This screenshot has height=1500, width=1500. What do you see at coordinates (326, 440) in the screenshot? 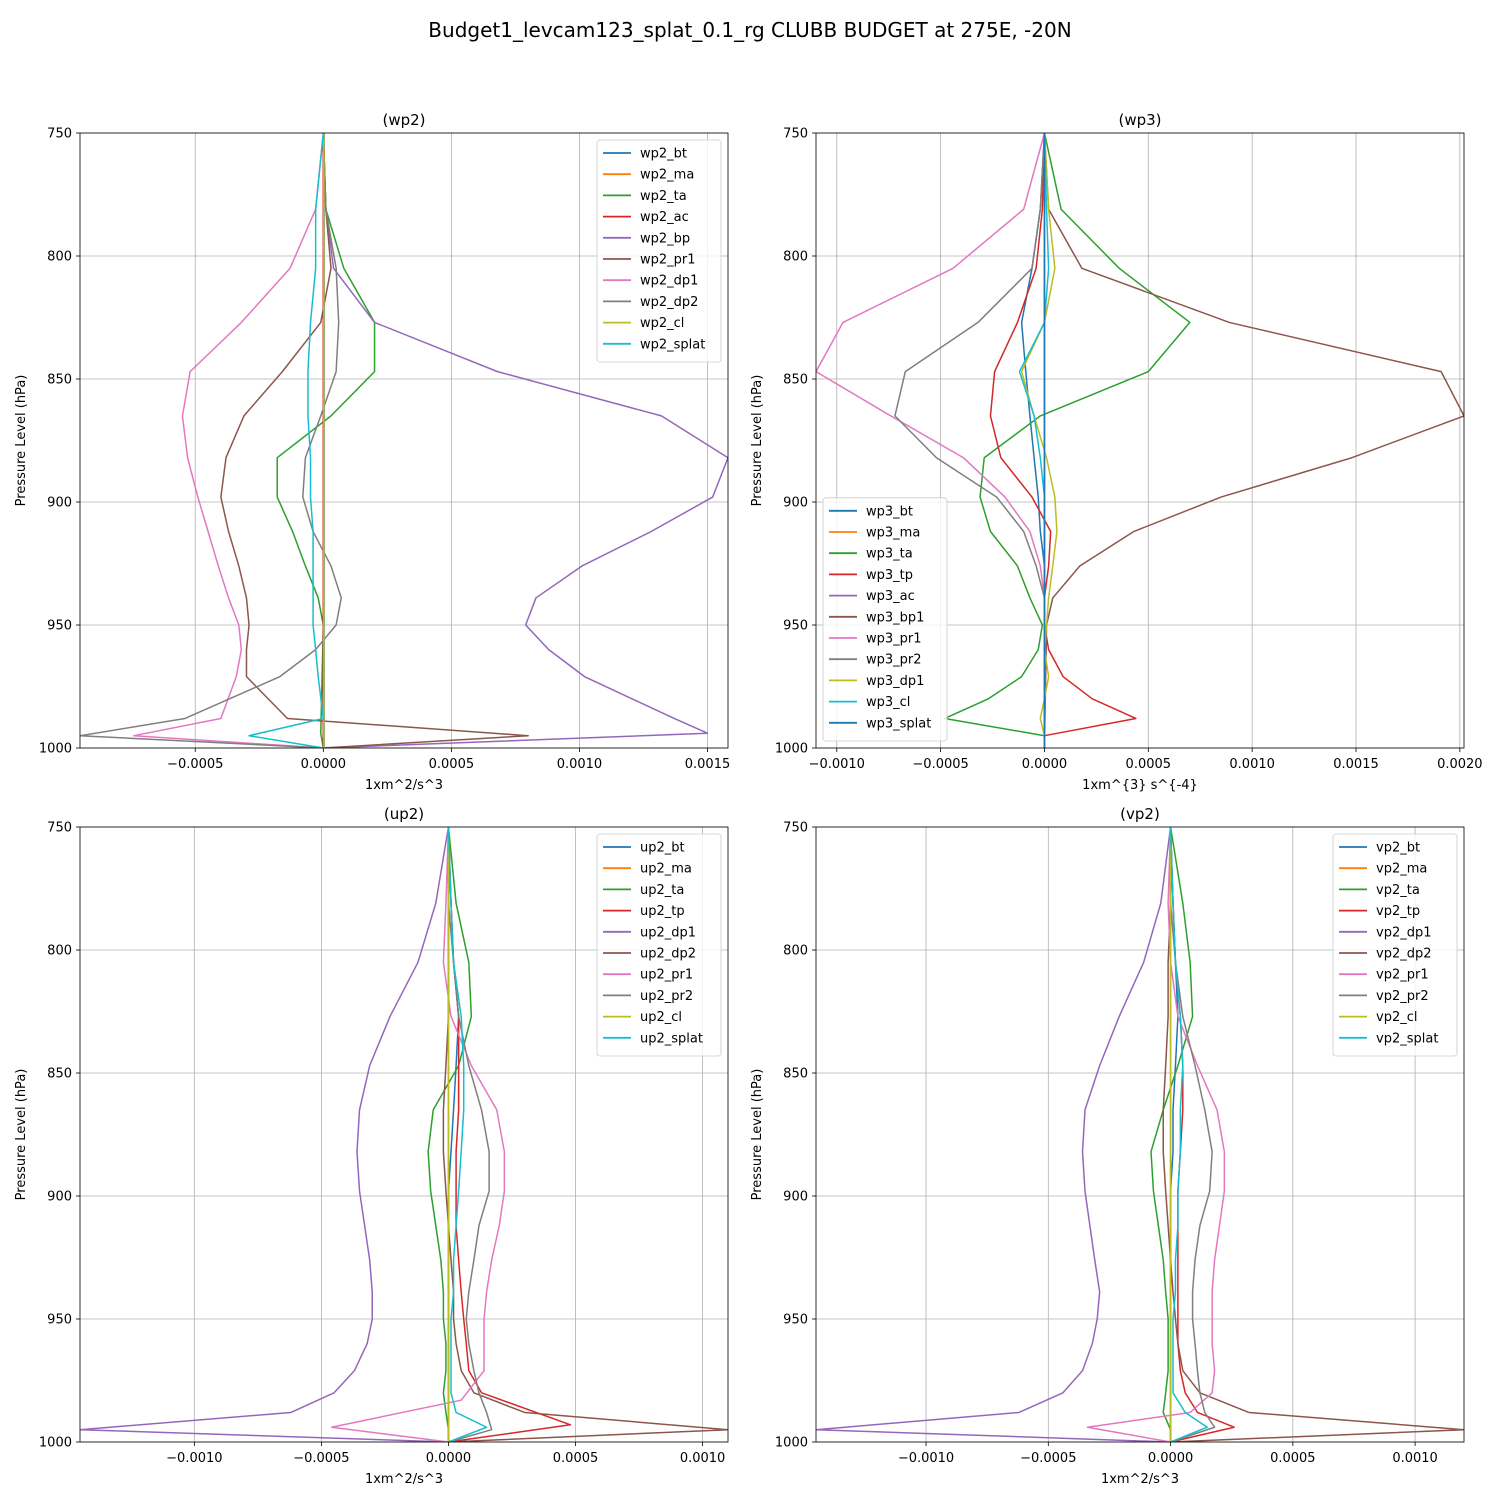
I see `series-line-wp2_ta` at bounding box center [326, 440].